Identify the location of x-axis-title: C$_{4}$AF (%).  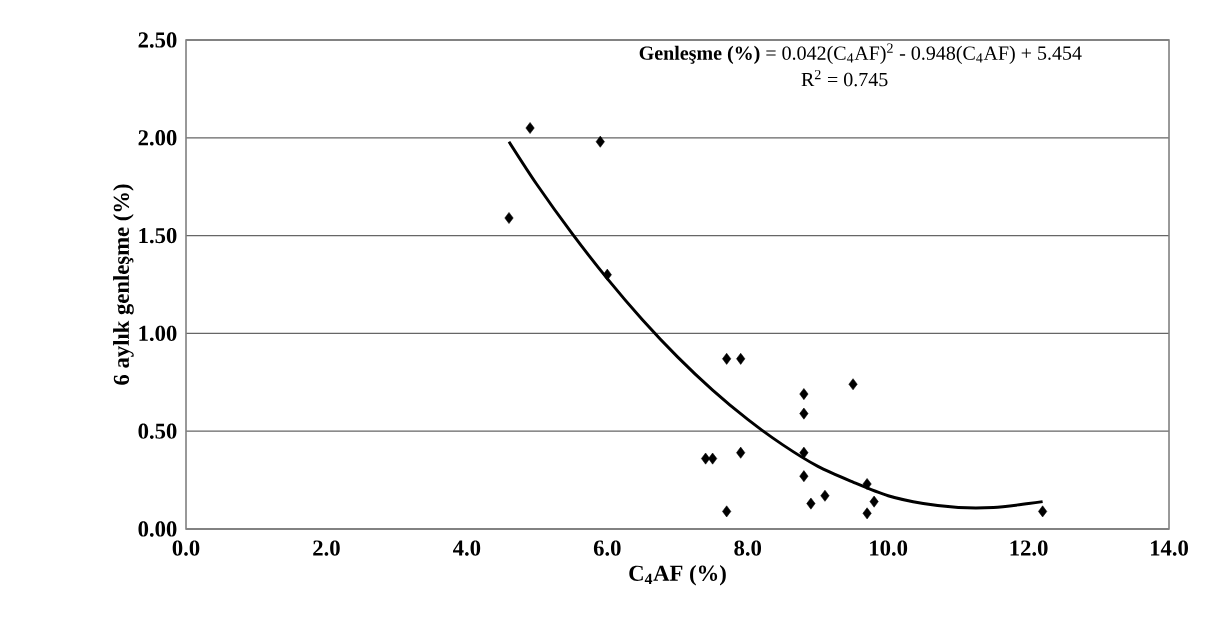
(677, 575).